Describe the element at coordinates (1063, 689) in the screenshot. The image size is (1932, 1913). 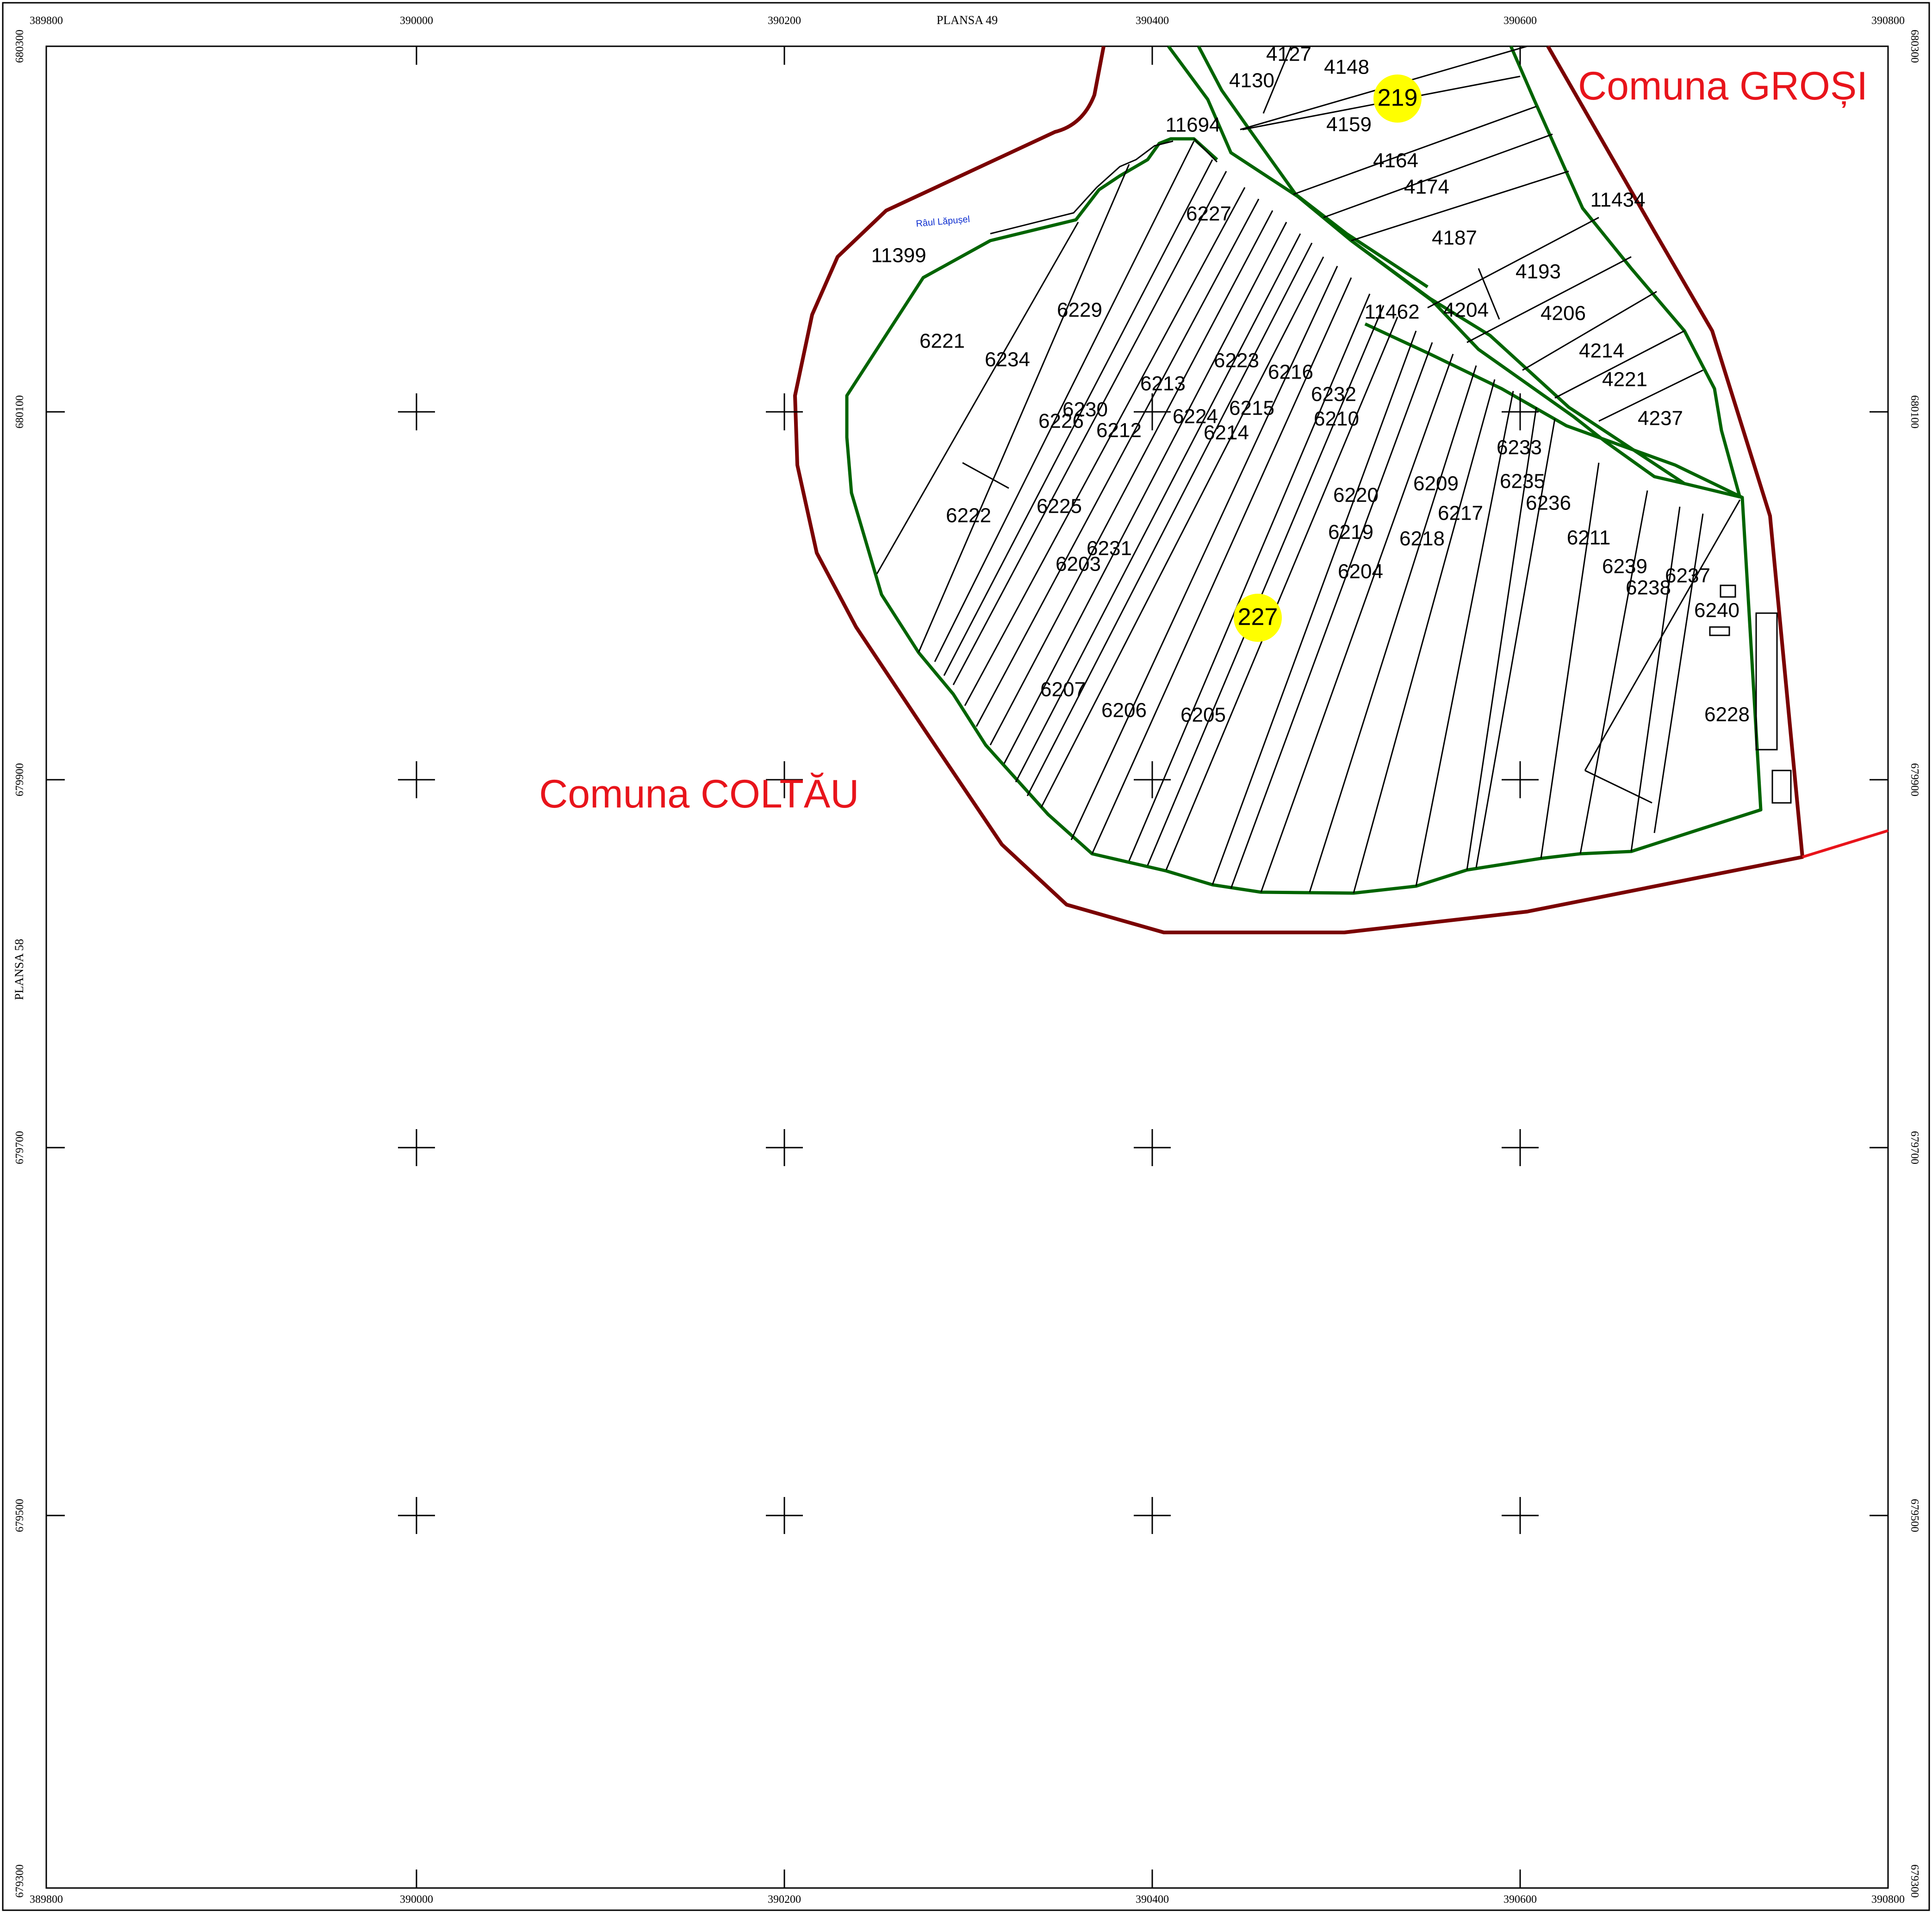
I see `parcel-label: 6207` at that location.